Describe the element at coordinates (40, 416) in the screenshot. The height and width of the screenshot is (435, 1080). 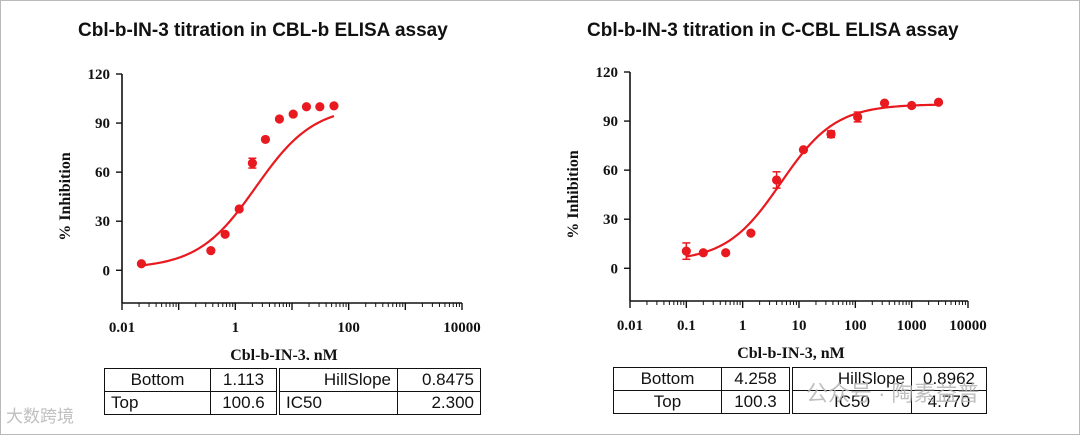
I see `watermark-left: 大数跨境` at that location.